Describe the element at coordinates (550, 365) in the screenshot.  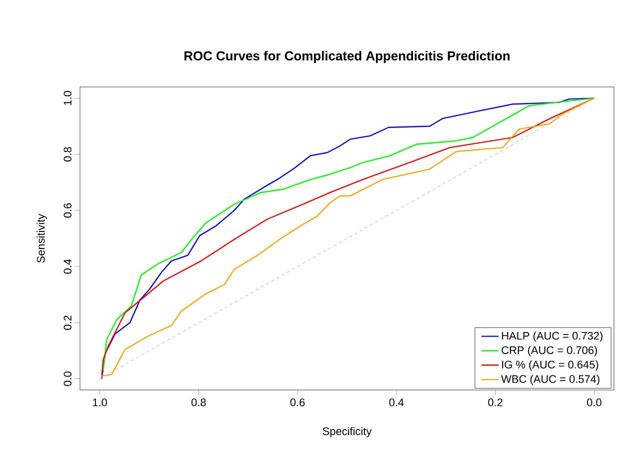
I see `legend-label: IG % (AUC = 0.645)` at that location.